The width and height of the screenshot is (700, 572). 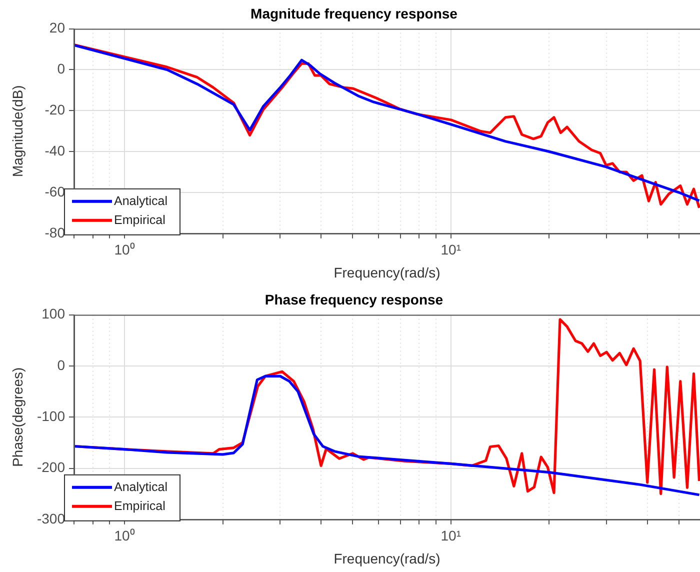 I want to click on chart-title: Magnitude frequency response, so click(x=354, y=13).